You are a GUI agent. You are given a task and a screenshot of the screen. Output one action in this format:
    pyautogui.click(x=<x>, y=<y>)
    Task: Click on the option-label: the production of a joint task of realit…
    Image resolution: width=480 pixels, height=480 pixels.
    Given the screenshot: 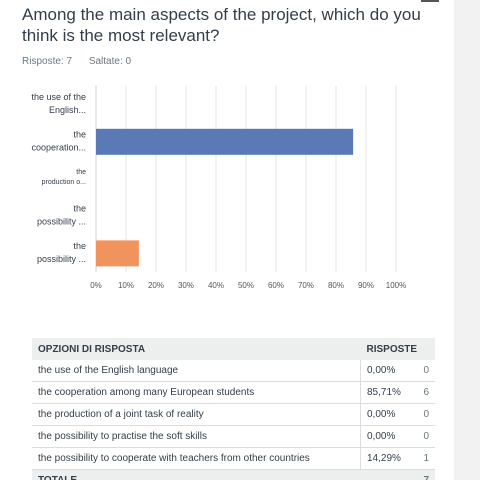 What is the action you would take?
    pyautogui.click(x=196, y=414)
    